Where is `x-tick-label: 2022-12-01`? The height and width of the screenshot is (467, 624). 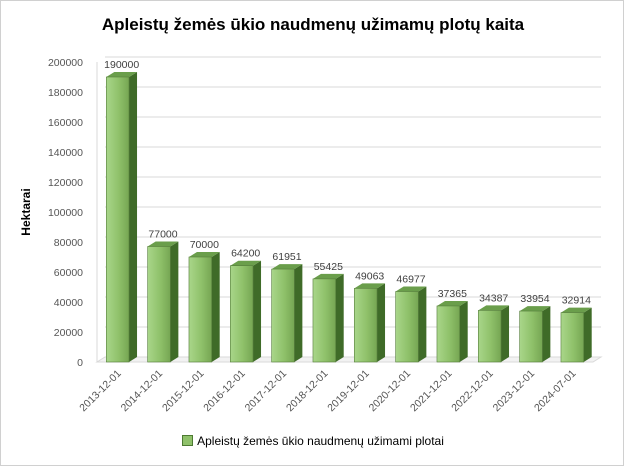 x-tick-label: 2022-12-01 is located at coordinates (472, 391).